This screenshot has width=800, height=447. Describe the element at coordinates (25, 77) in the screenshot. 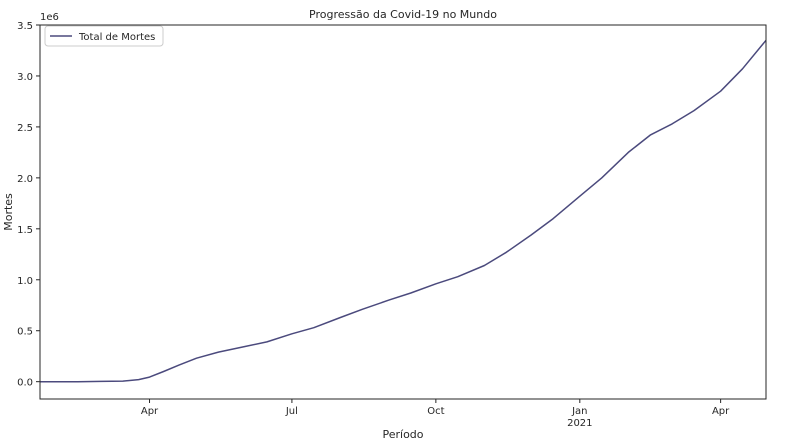

I see `y-tick-label: 3.0` at that location.